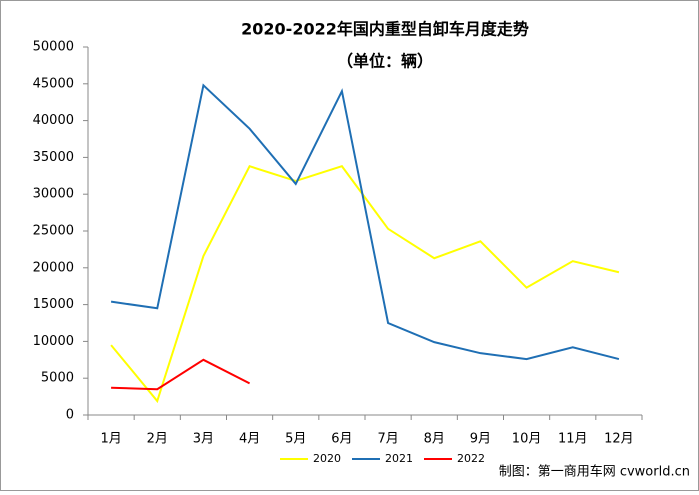 This screenshot has width=699, height=495. Describe the element at coordinates (387, 439) in the screenshot. I see `x-tick-label: 7月` at that location.